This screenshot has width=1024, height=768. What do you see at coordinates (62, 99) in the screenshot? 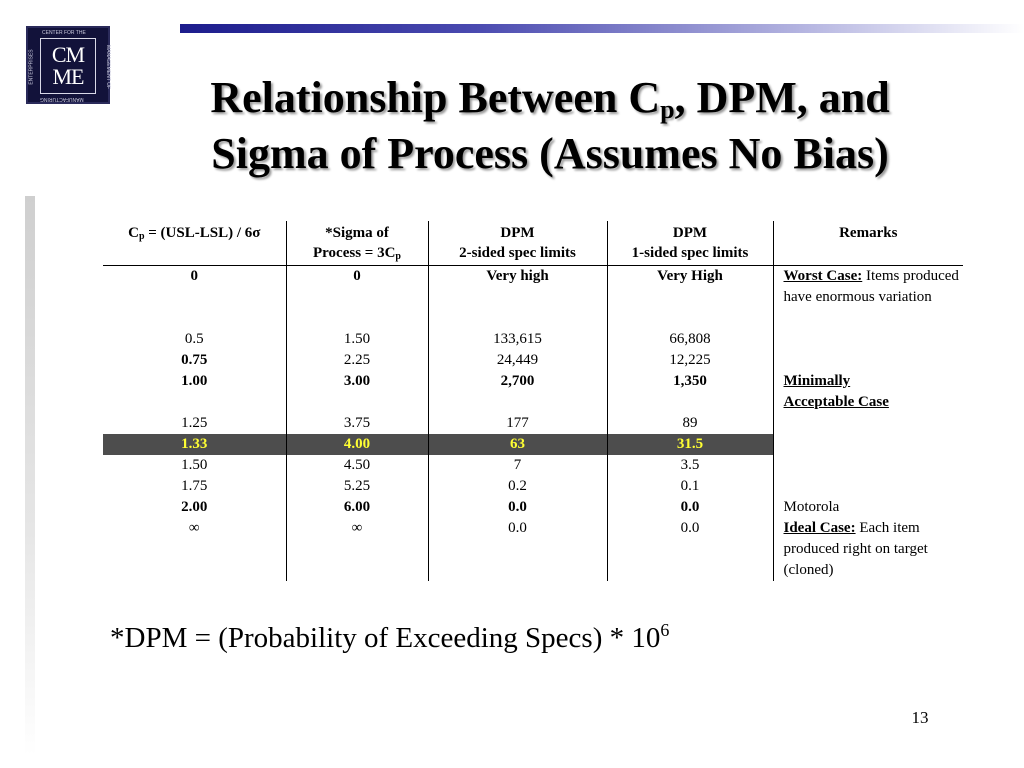
I see `logo-ring-bottom-text: MANUFACTURING` at bounding box center [62, 99].